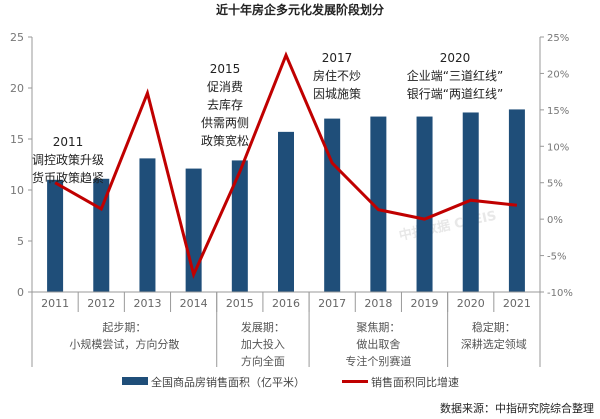 The image size is (600, 419). What do you see at coordinates (20, 292) in the screenshot?
I see `left-tick-label: 0` at bounding box center [20, 292].